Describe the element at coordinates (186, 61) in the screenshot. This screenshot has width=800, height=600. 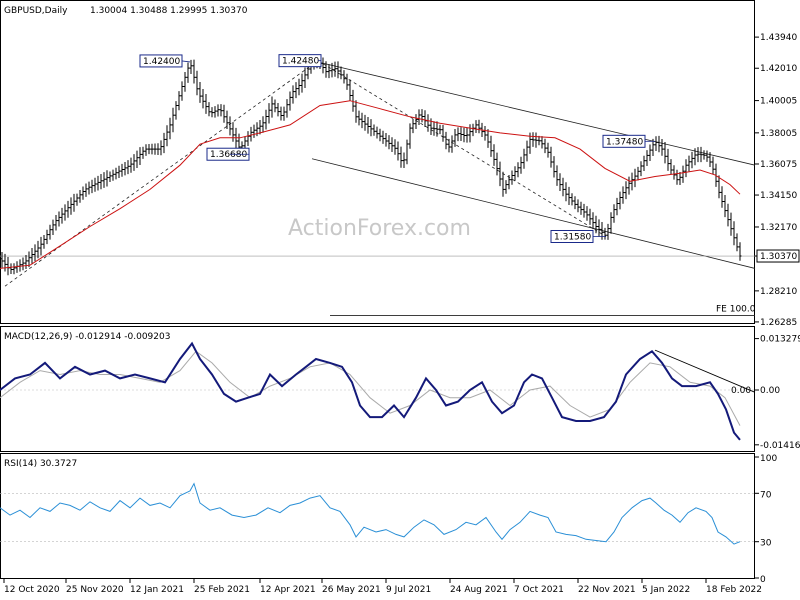
I see `price-label-connector` at that location.